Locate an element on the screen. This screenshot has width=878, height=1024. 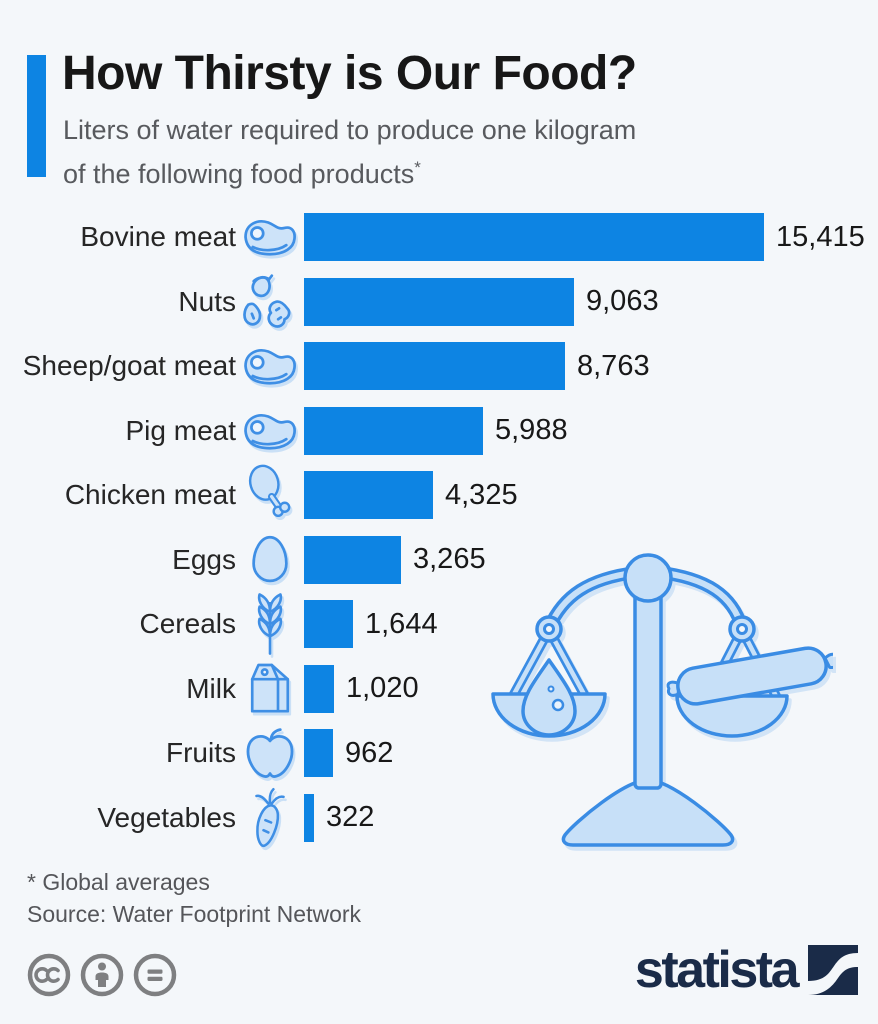
category-label: Pig meat is located at coordinates (181, 430).